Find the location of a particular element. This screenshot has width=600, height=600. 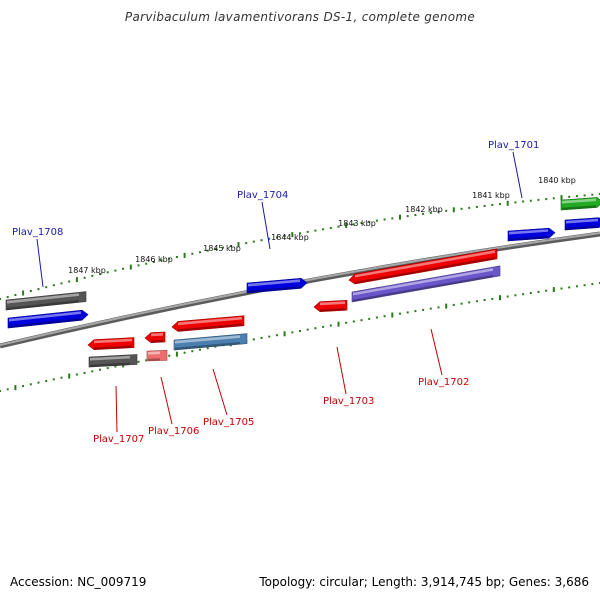

gene-arrow-1705-steel is located at coordinates (210, 342).